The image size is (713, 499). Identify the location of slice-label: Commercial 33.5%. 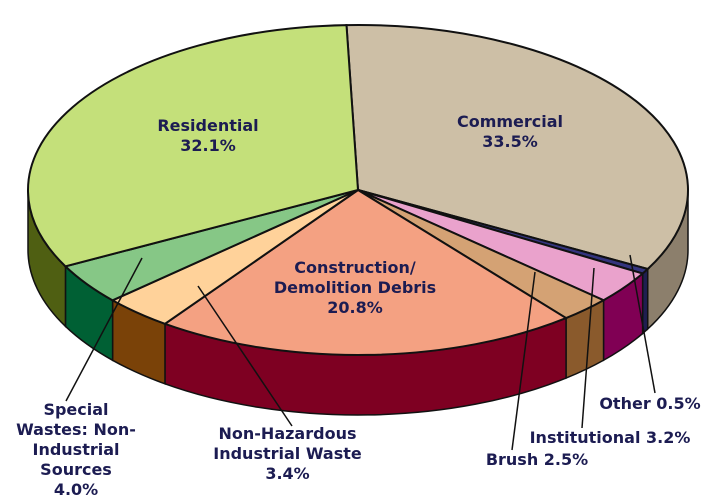
(510, 132).